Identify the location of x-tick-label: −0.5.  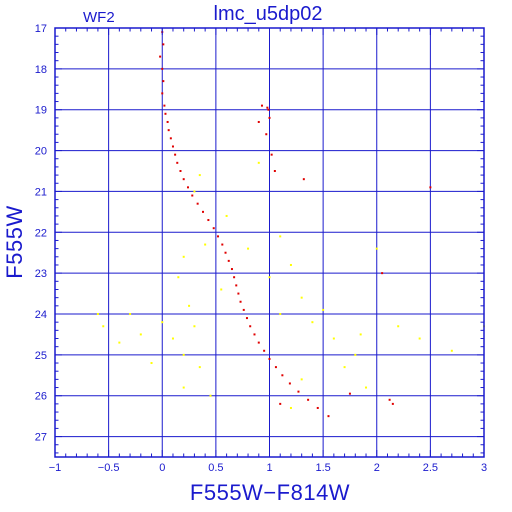
(109, 468).